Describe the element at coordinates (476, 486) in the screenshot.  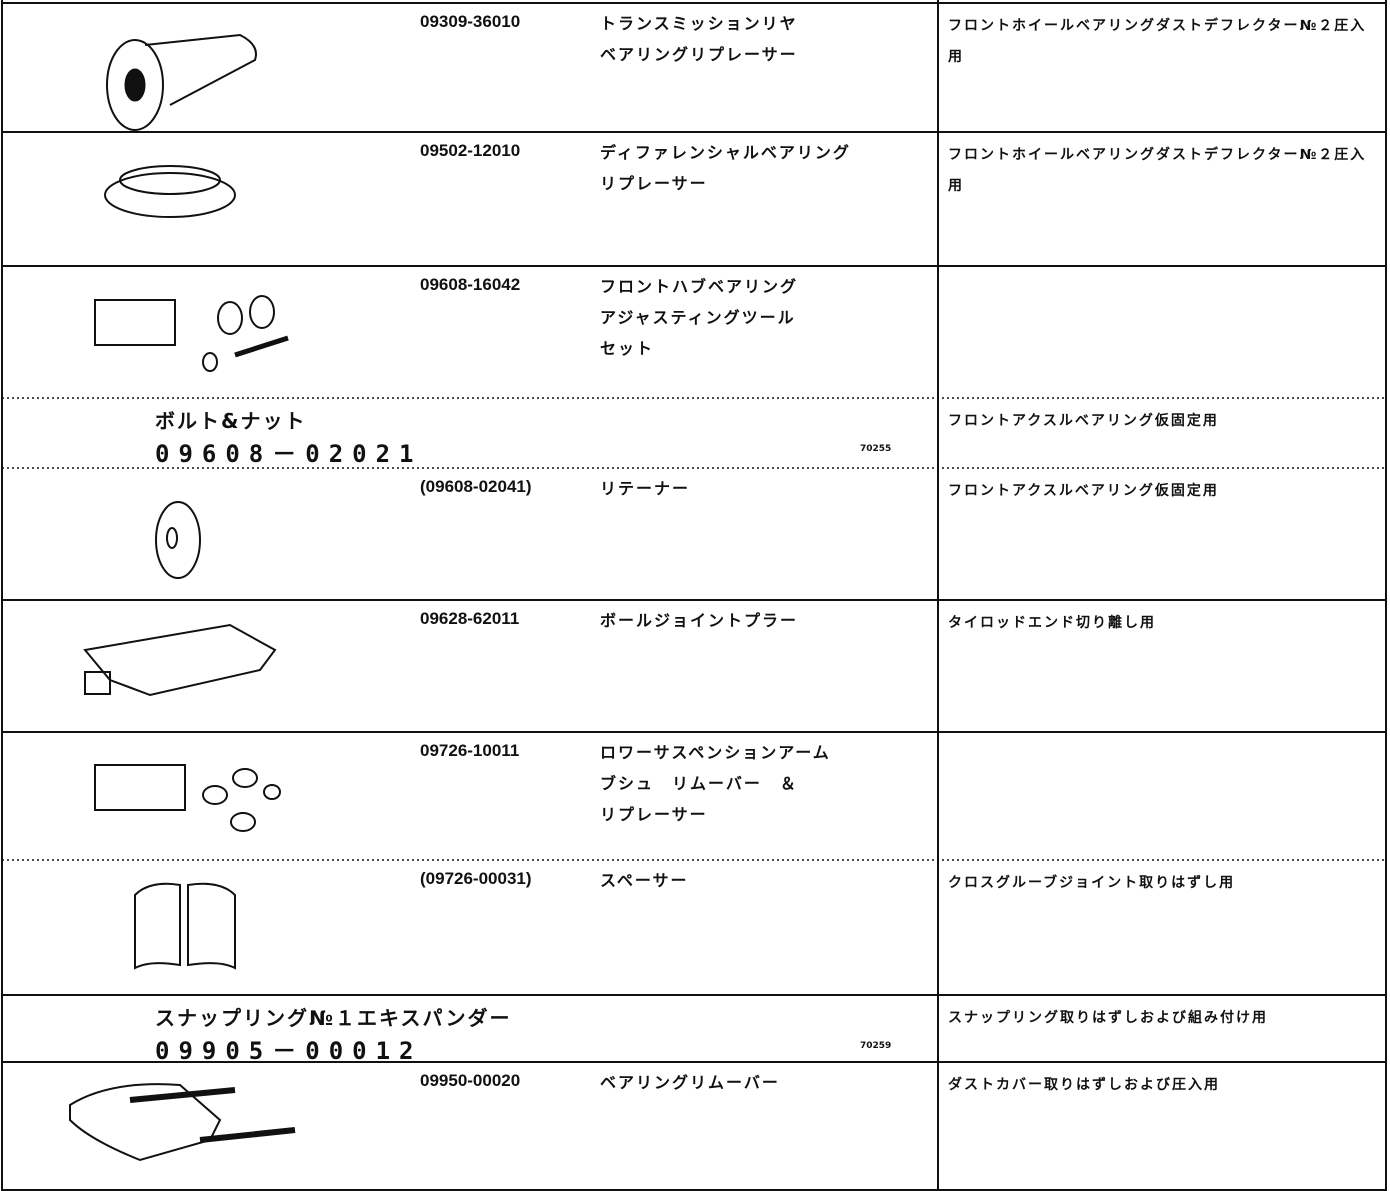
I see `part-number: (09608-02041)` at that location.